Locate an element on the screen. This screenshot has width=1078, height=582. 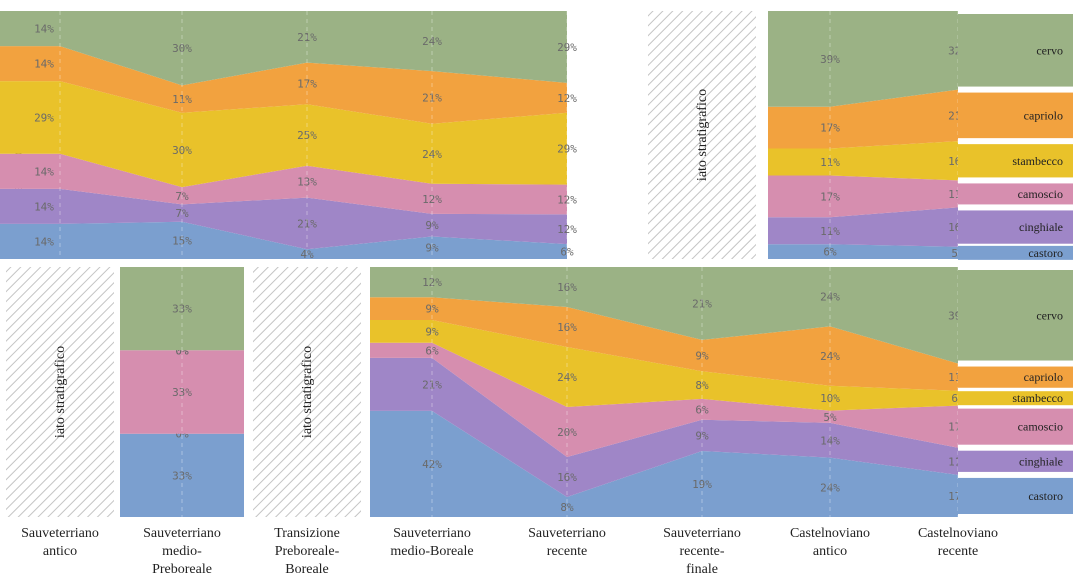
value-label-castoro: 6% is located at coordinates (567, 252).